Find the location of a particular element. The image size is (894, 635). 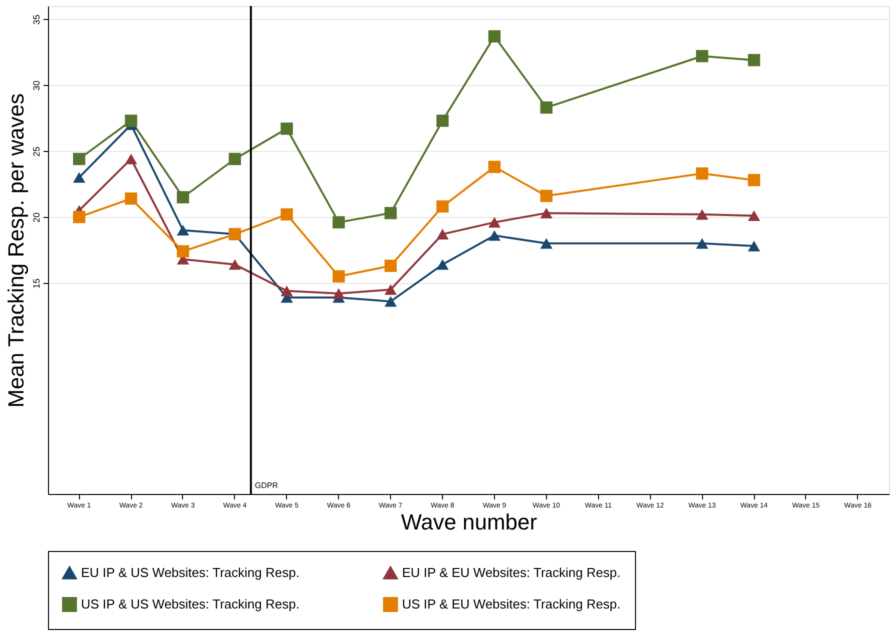

y-axis-title: Mean Tracking Resp. per waves is located at coordinates (16, 250).